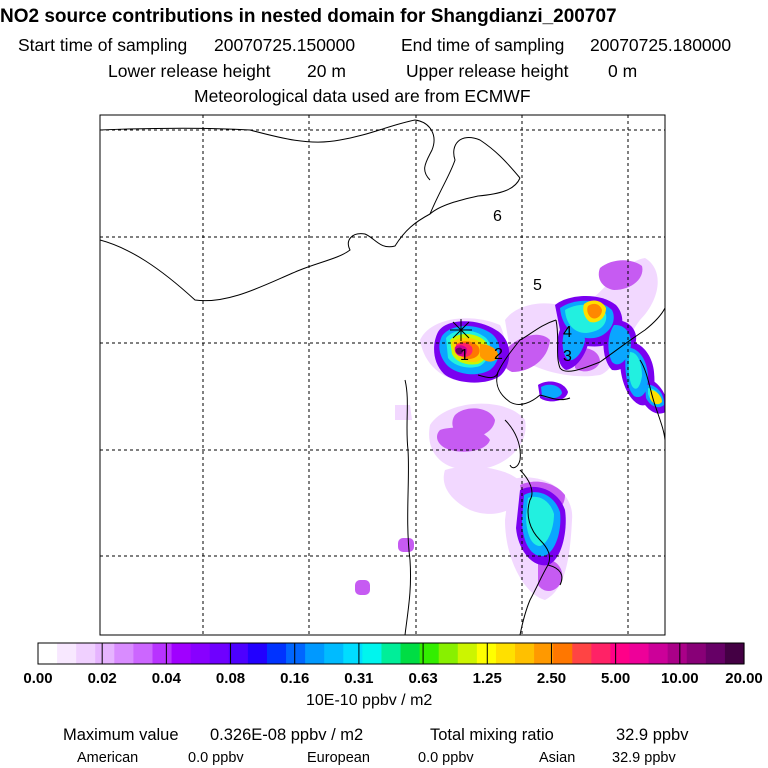 This screenshot has height=768, width=768. I want to click on colorbar-frame, so click(391, 653).